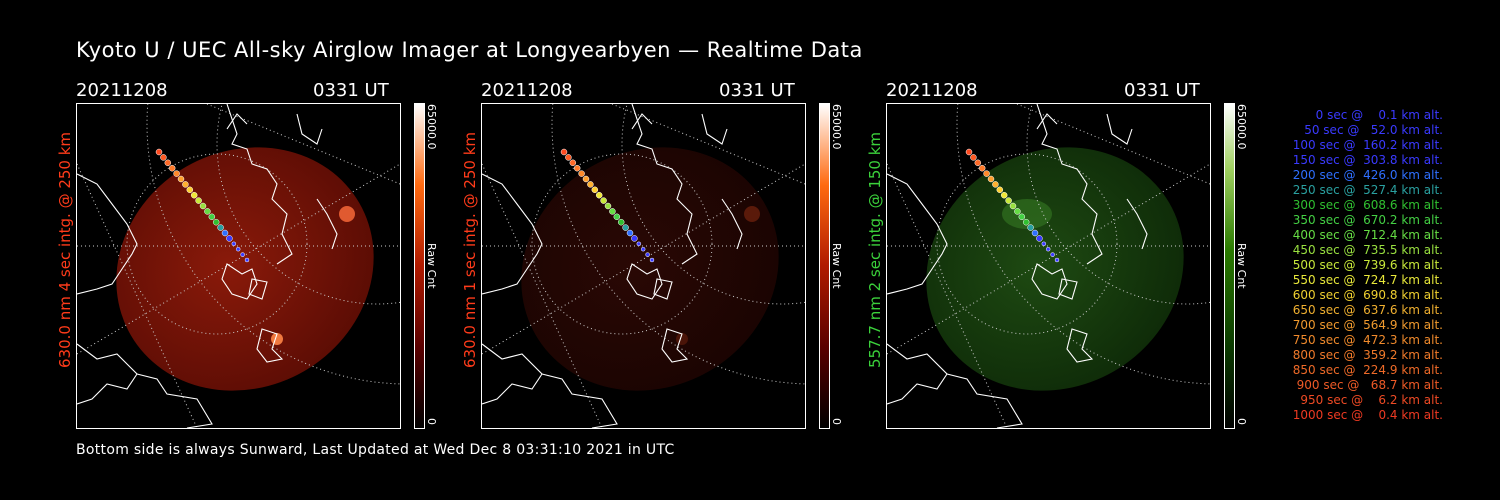 The height and width of the screenshot is (500, 1500). Describe the element at coordinates (1229, 266) in the screenshot. I see `panel-3-colorbar` at that location.